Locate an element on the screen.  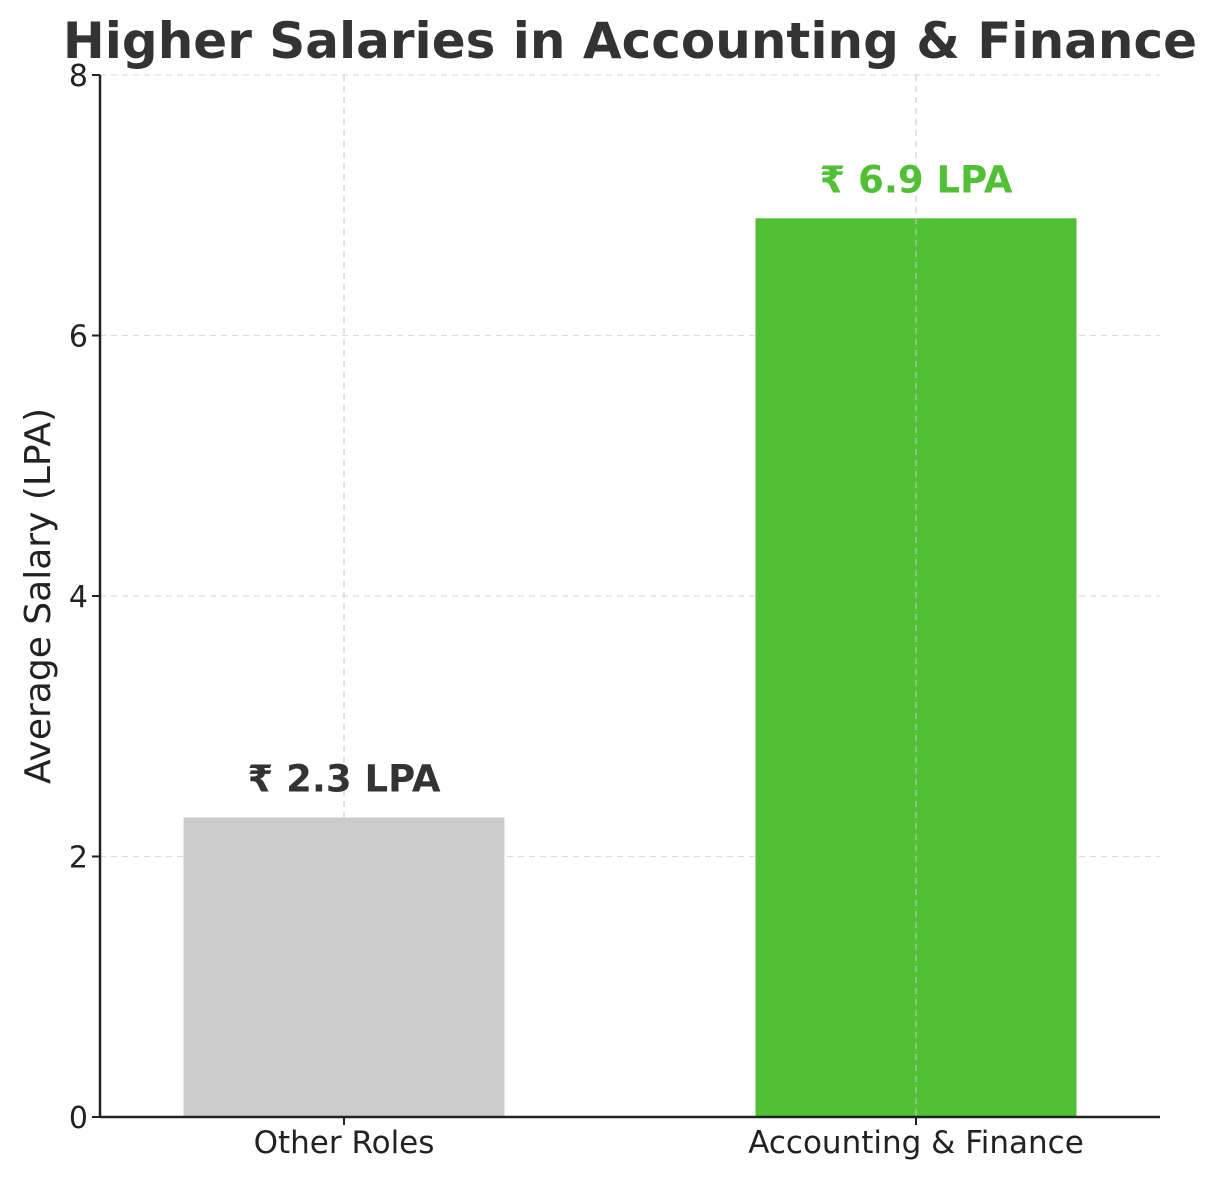
bar-value-label: ₹ 2.3 LPA is located at coordinates (344, 778).